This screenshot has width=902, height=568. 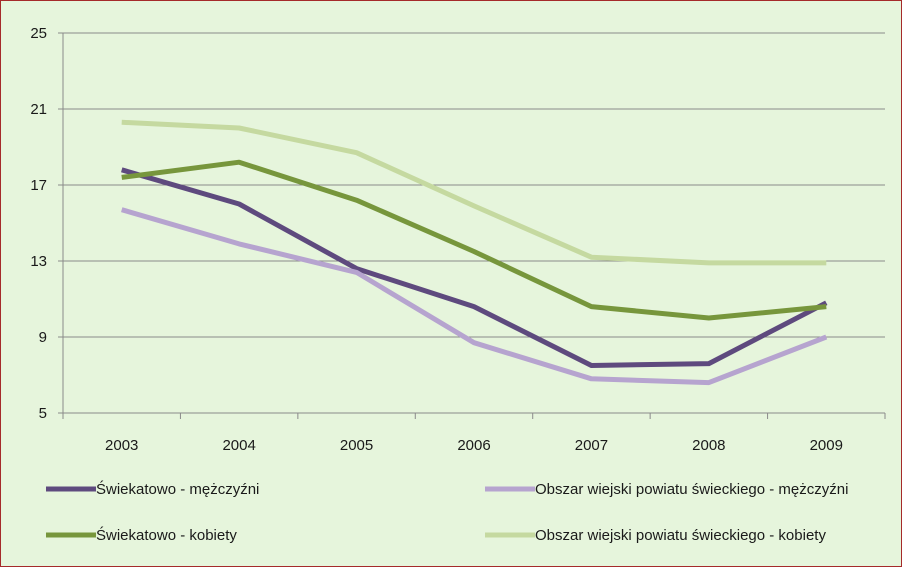 What do you see at coordinates (356, 445) in the screenshot?
I see `x-tick-label: 2005` at bounding box center [356, 445].